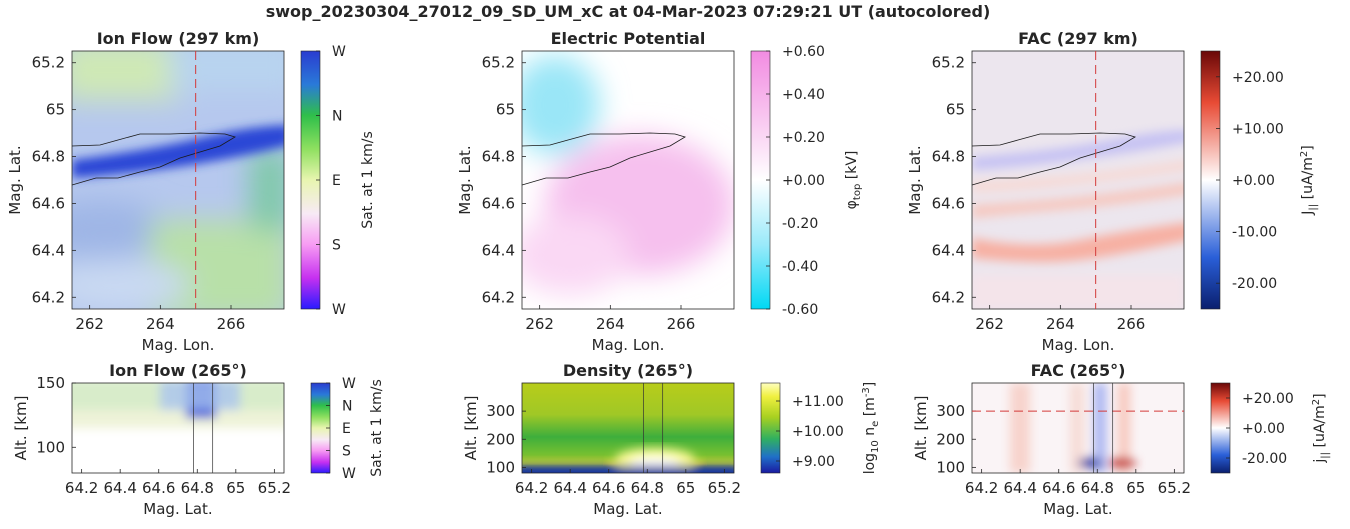  What do you see at coordinates (1073, 428) in the screenshot?
I see `fac-profile-field` at bounding box center [1073, 428].